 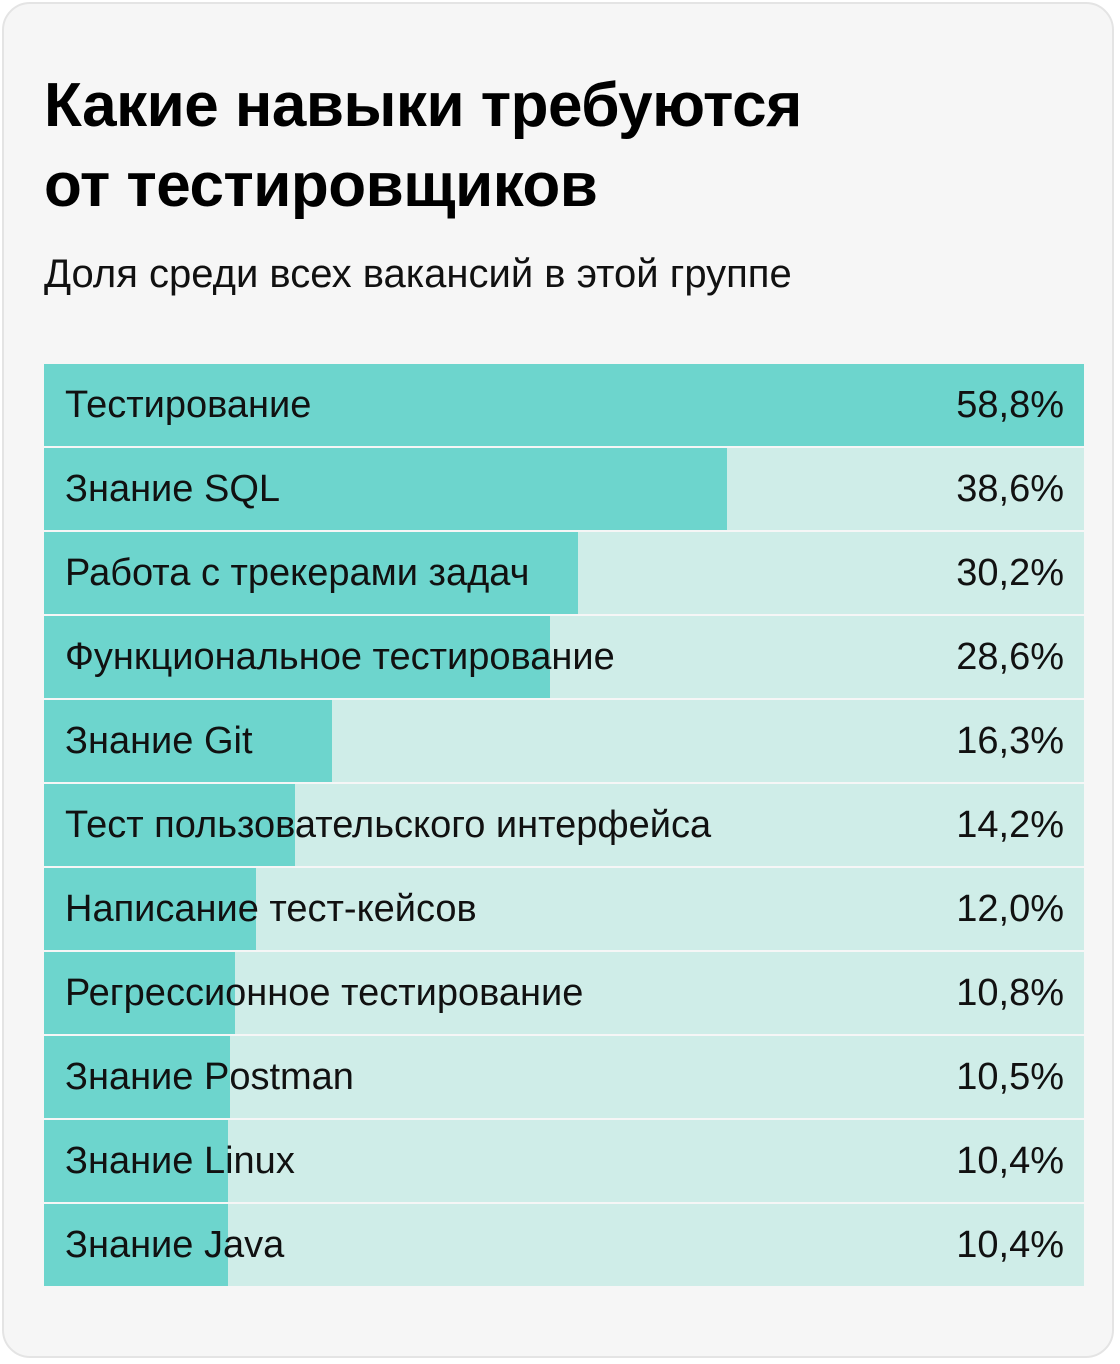 I want to click on bar-row: Тестирование 58,8%, so click(x=564, y=405).